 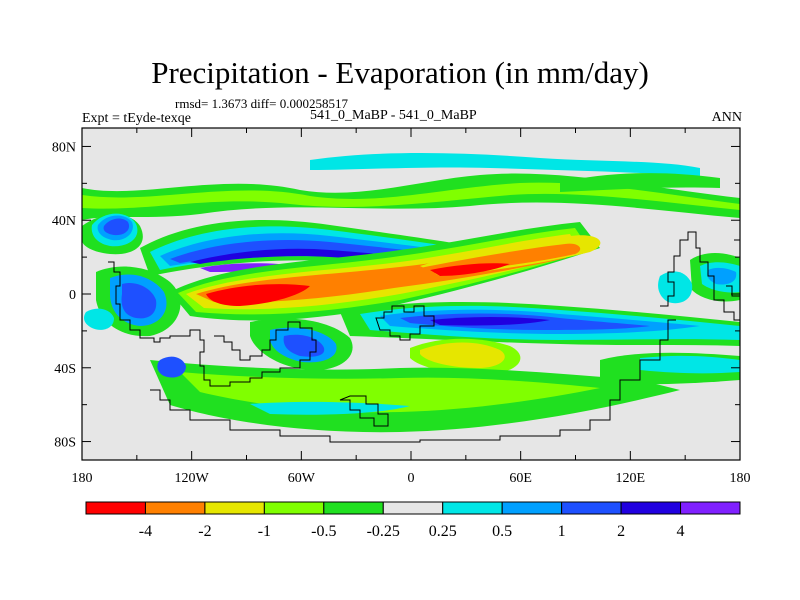 I want to click on contour-fill-arctic-green, so click(x=640, y=182).